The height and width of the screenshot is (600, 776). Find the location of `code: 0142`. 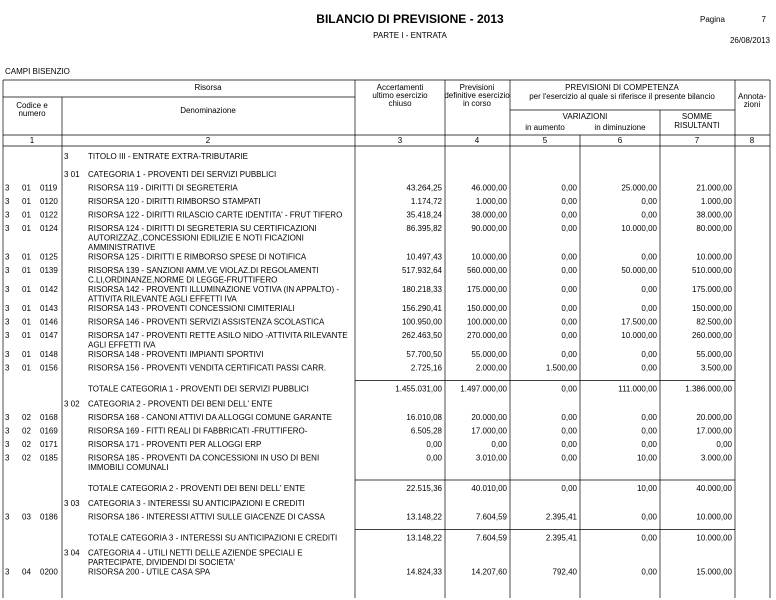

code: 0142 is located at coordinates (49, 289).